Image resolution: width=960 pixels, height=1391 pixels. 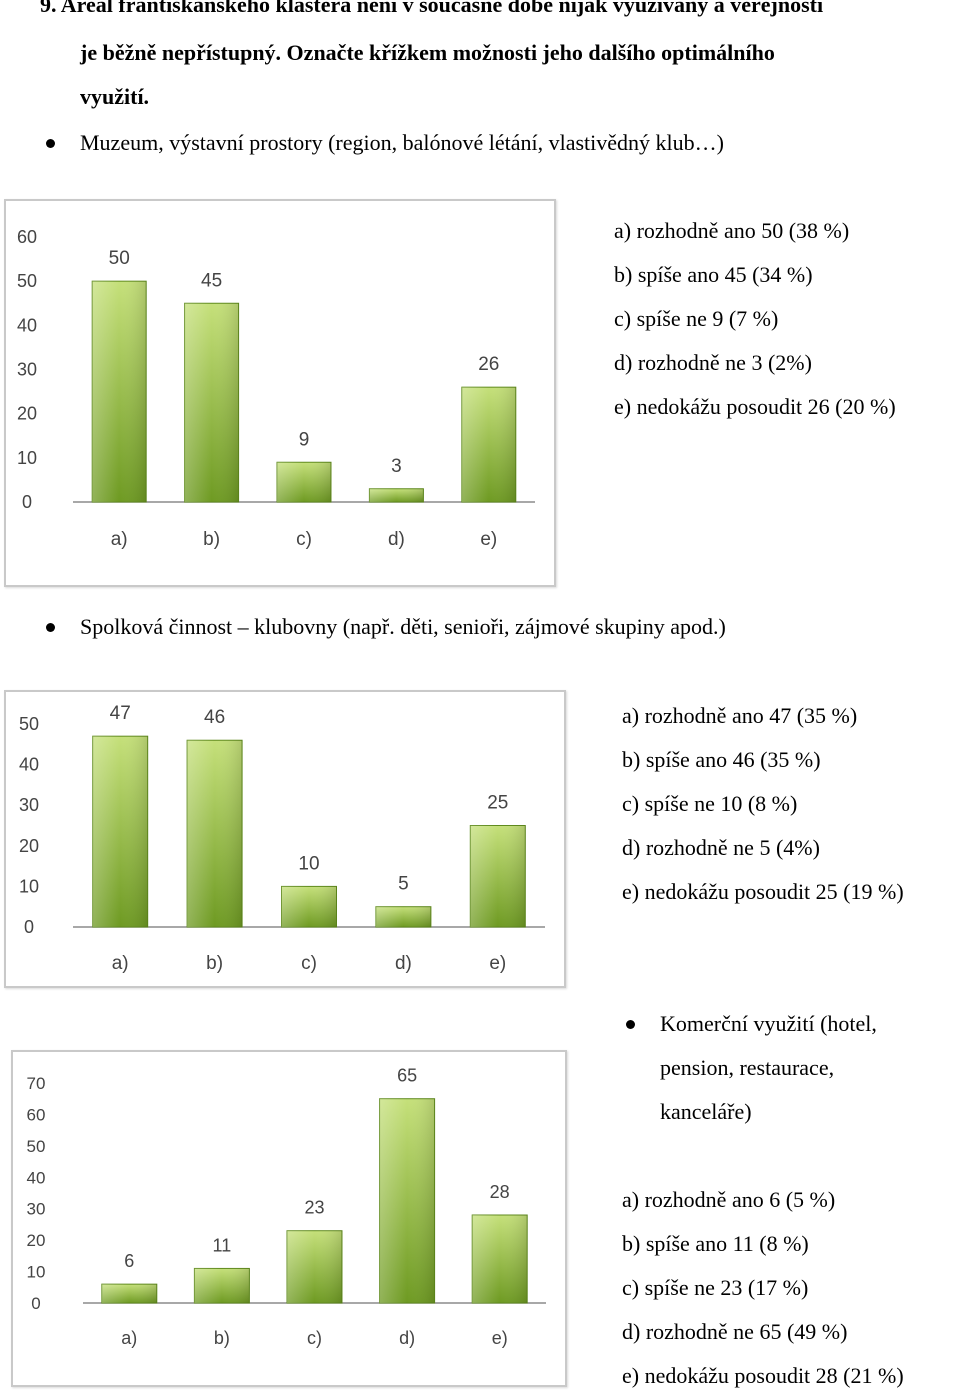 What do you see at coordinates (710, 803) in the screenshot?
I see `answer-c: c) spíše ne 10 (8 %)` at bounding box center [710, 803].